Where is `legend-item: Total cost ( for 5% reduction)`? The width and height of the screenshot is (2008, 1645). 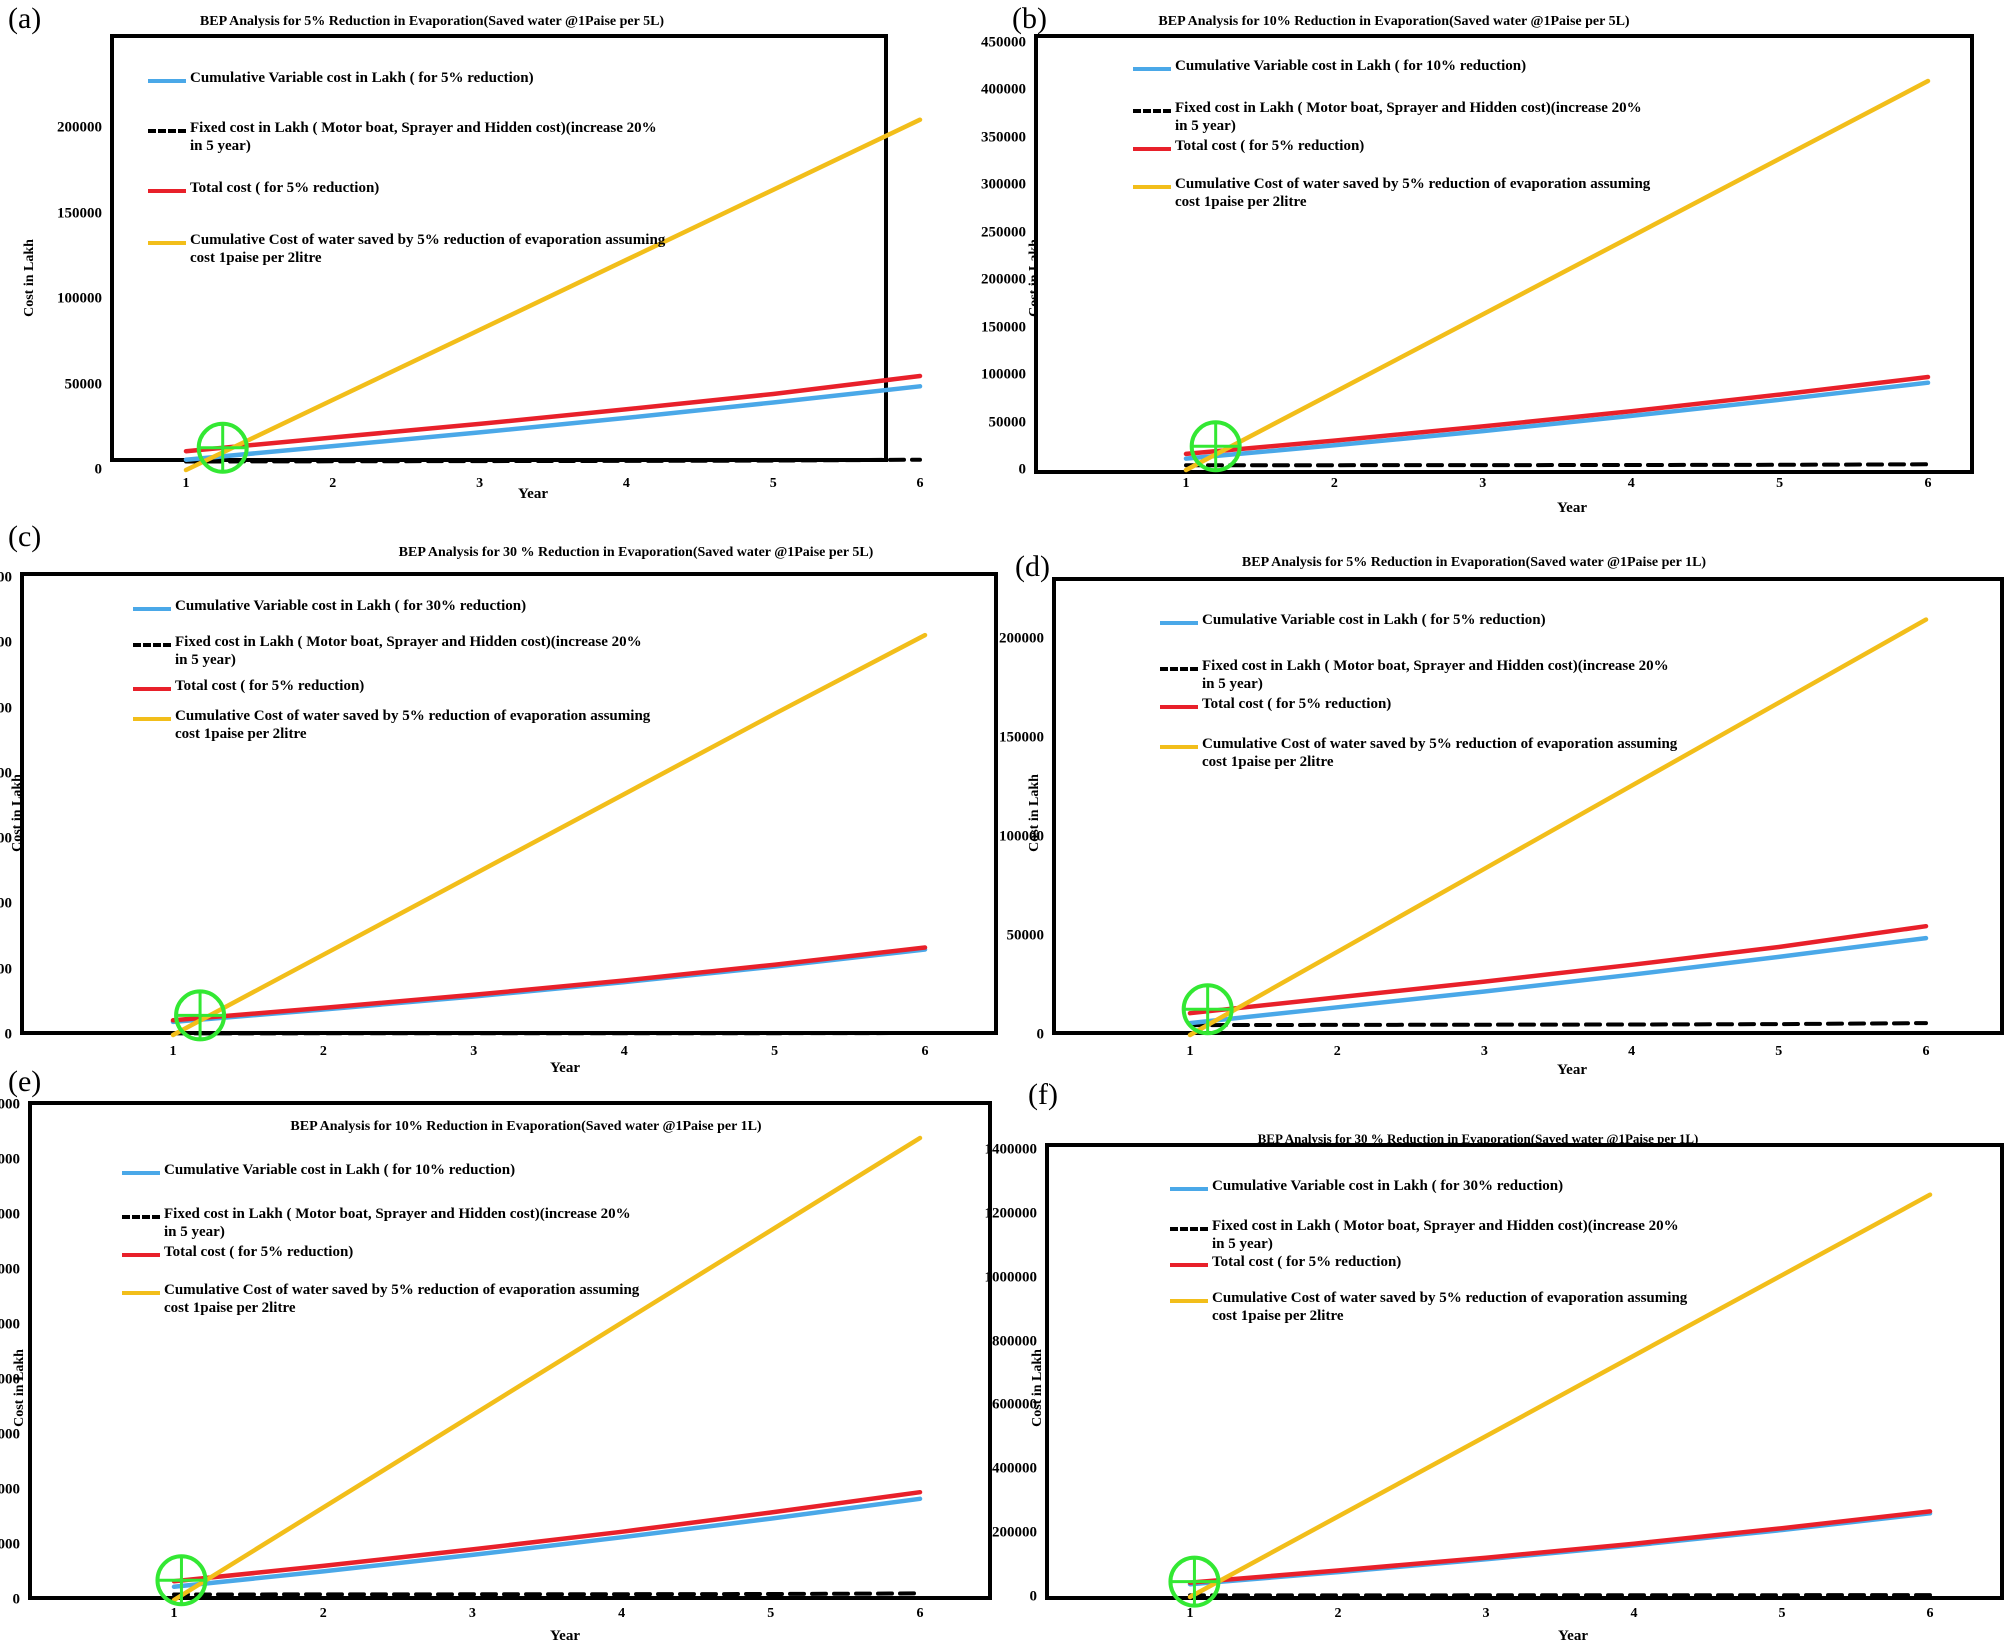 legend-item: Total cost ( for 5% reduction) is located at coordinates (1430, 1263).